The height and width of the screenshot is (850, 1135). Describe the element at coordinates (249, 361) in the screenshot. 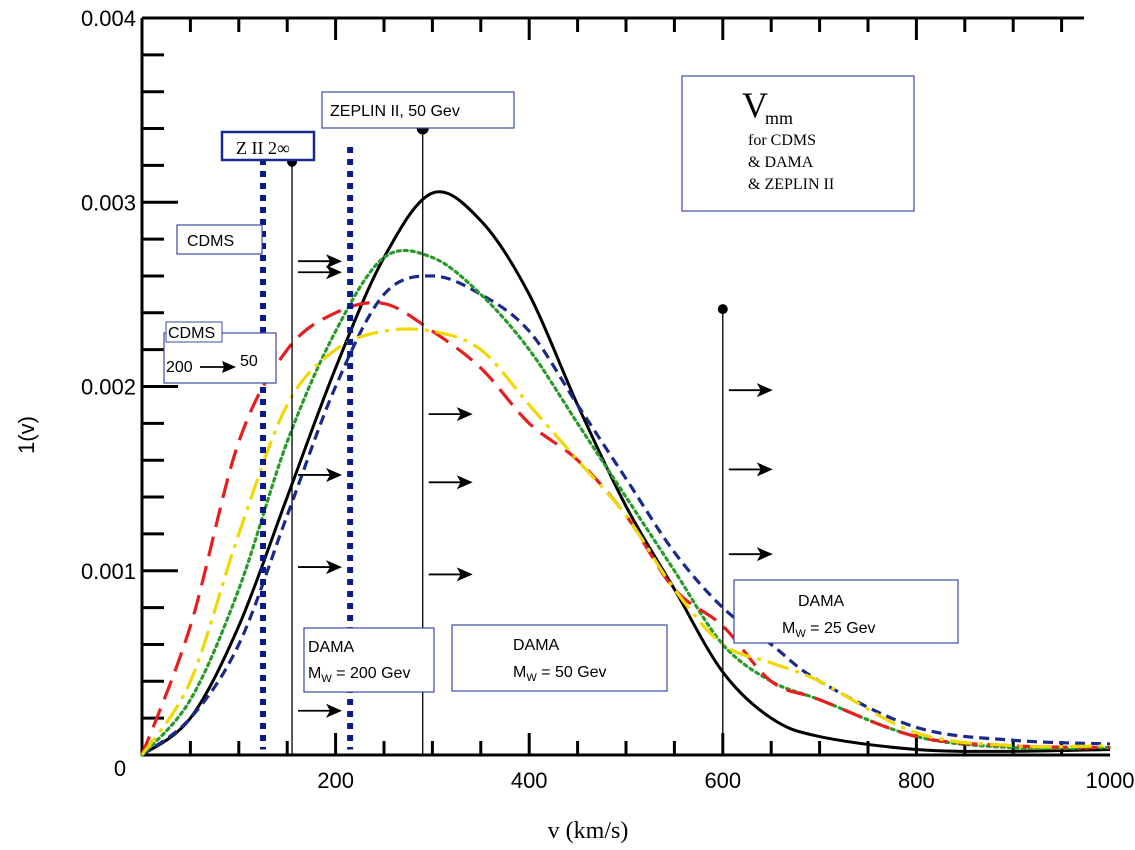

I see `cdms-range-to: 50` at that location.